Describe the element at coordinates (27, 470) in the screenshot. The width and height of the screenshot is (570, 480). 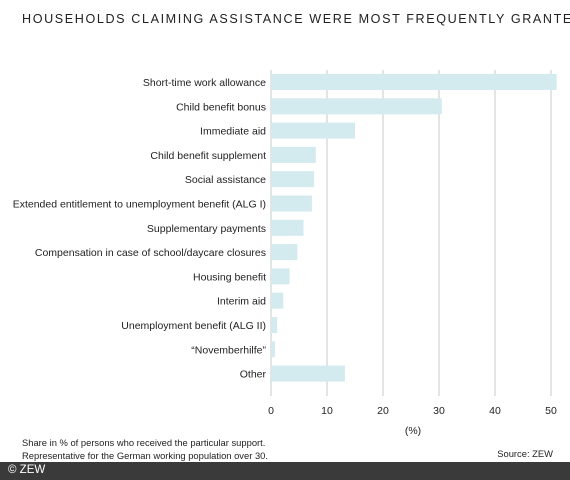
I see `copyright-text: © ZEW` at that location.